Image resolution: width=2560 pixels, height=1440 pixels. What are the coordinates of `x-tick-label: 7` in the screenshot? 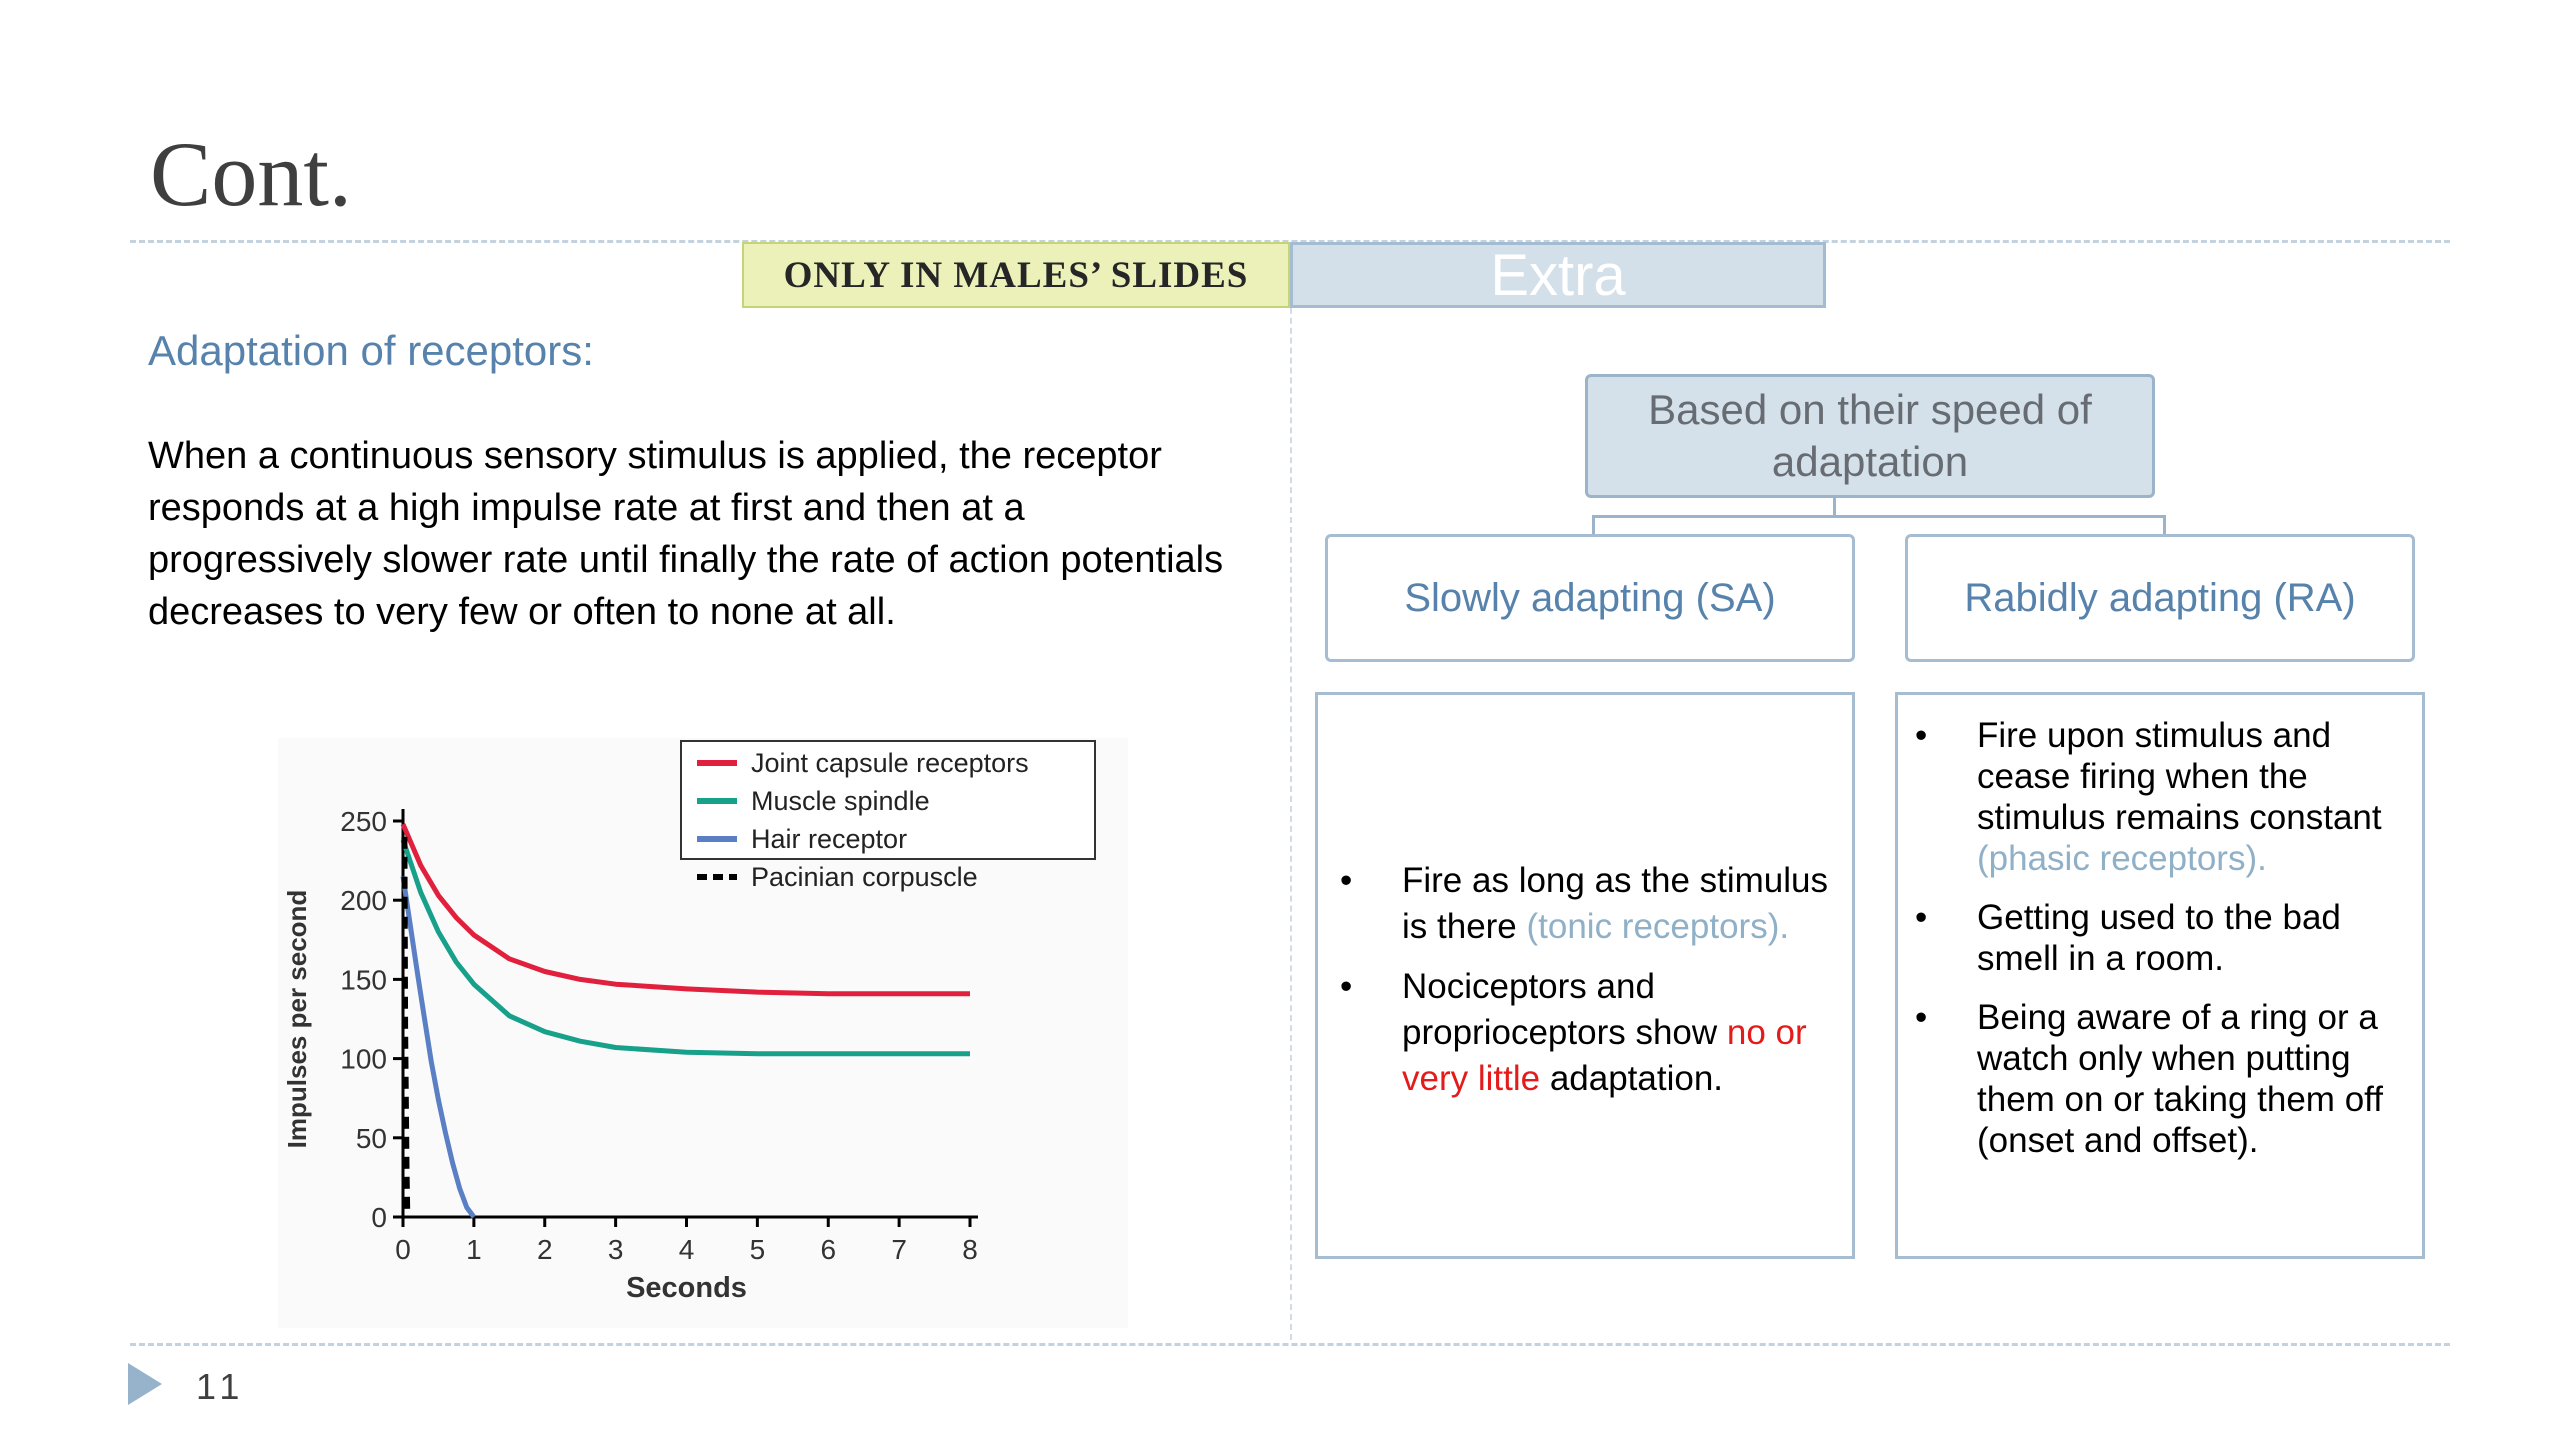 It's located at (899, 1249).